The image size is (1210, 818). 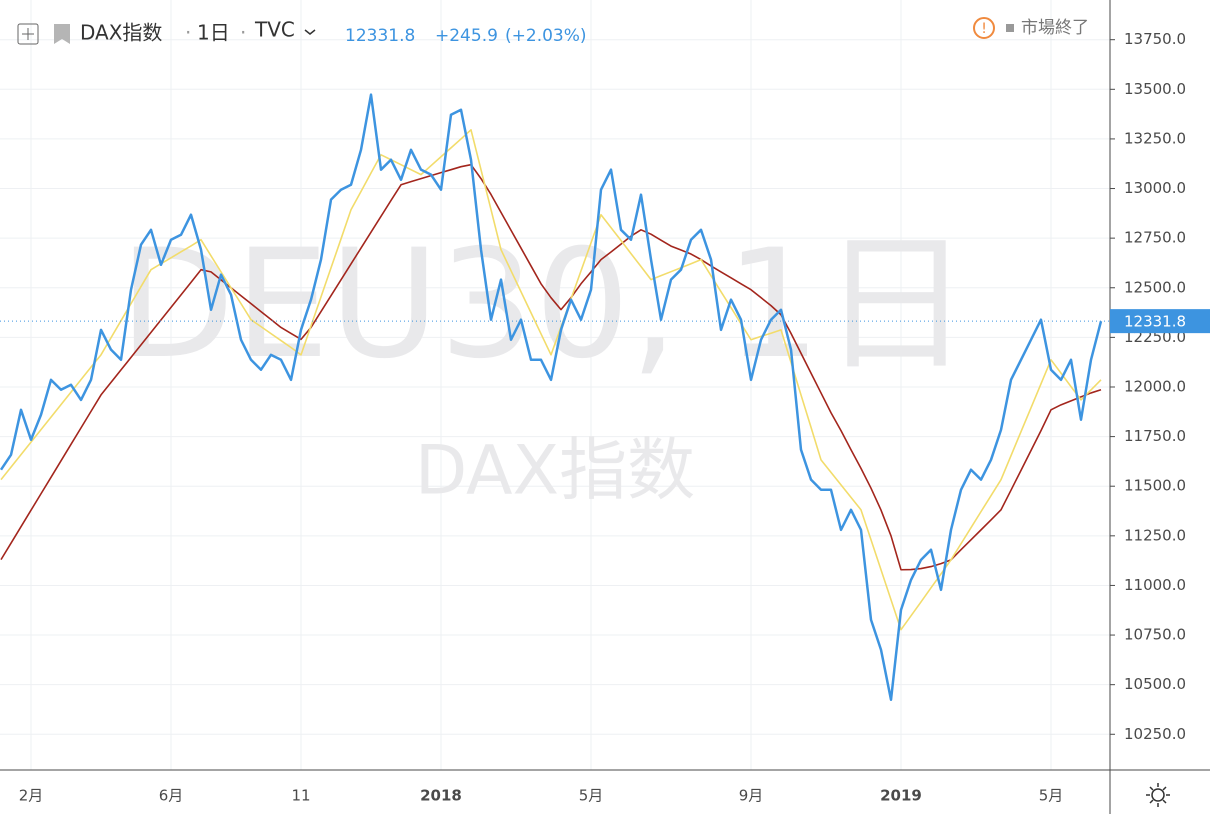 I want to click on add-icon, so click(x=28, y=34).